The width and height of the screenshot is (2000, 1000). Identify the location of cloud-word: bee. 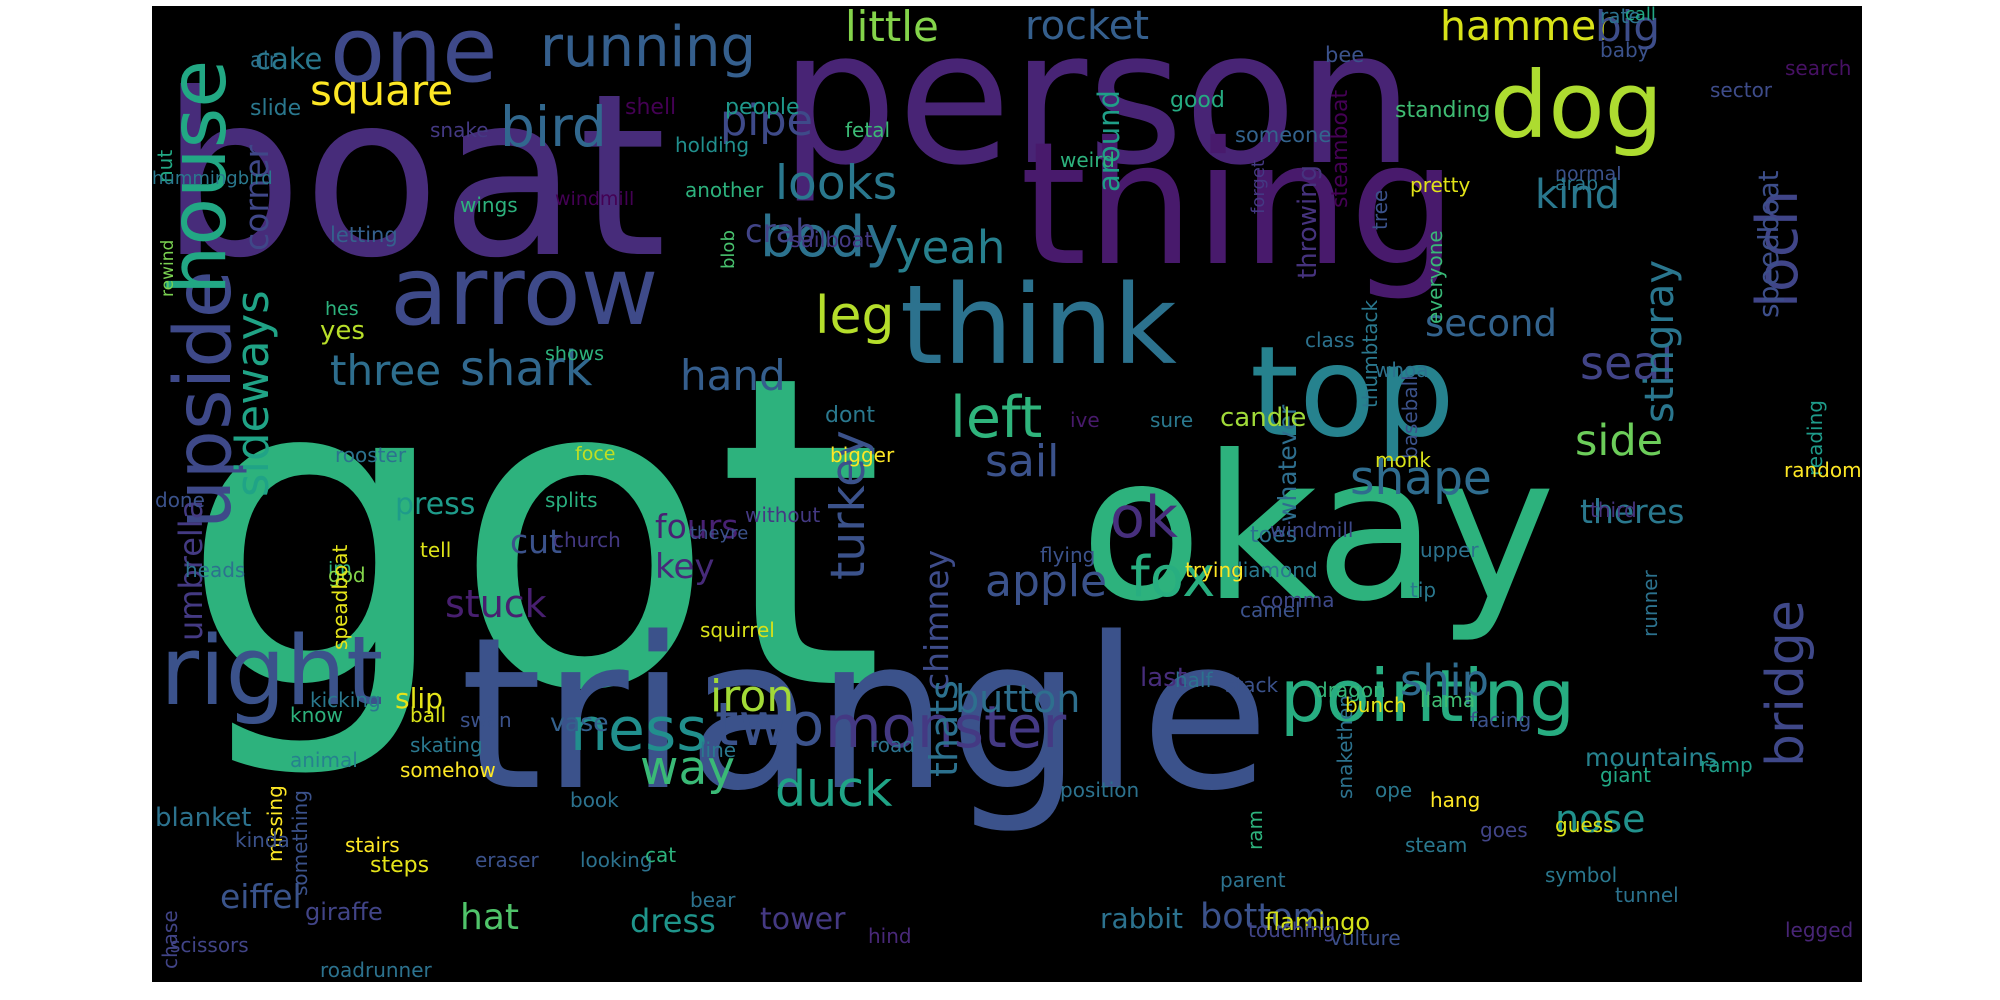
(1345, 55).